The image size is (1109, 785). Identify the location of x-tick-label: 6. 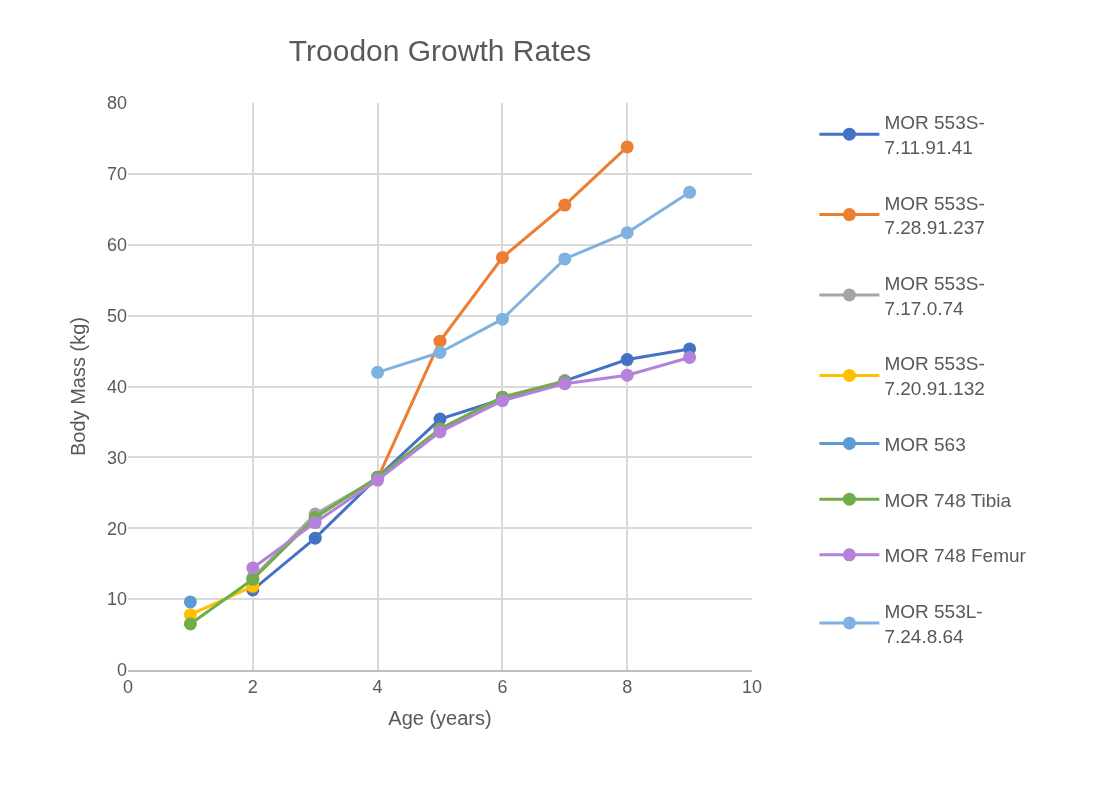
(502, 687).